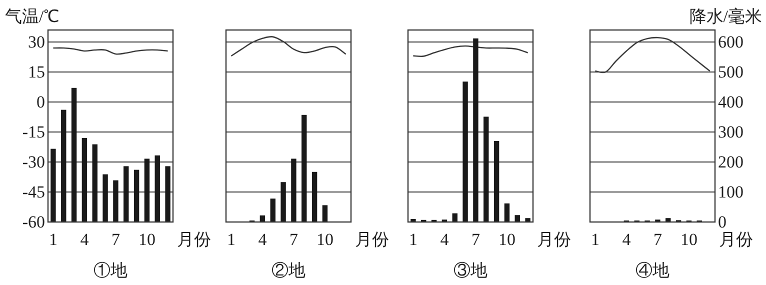  I want to click on y-axis-title: 气温/℃, so click(32, 16).